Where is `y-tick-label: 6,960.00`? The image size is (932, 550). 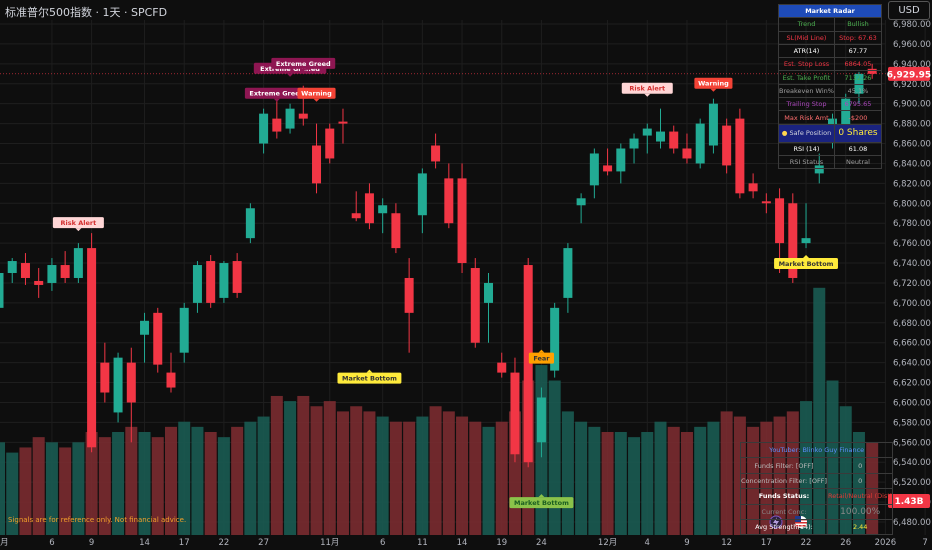 y-tick-label: 6,960.00 is located at coordinates (912, 45).